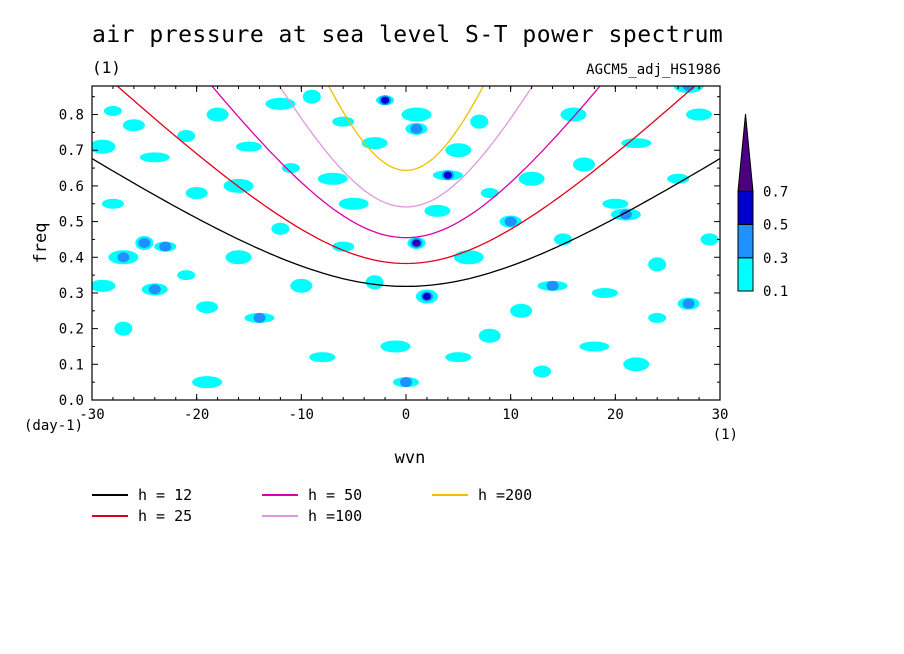 This screenshot has height=654, width=904. Describe the element at coordinates (196, 415) in the screenshot. I see `x-tick-label: -20` at that location.